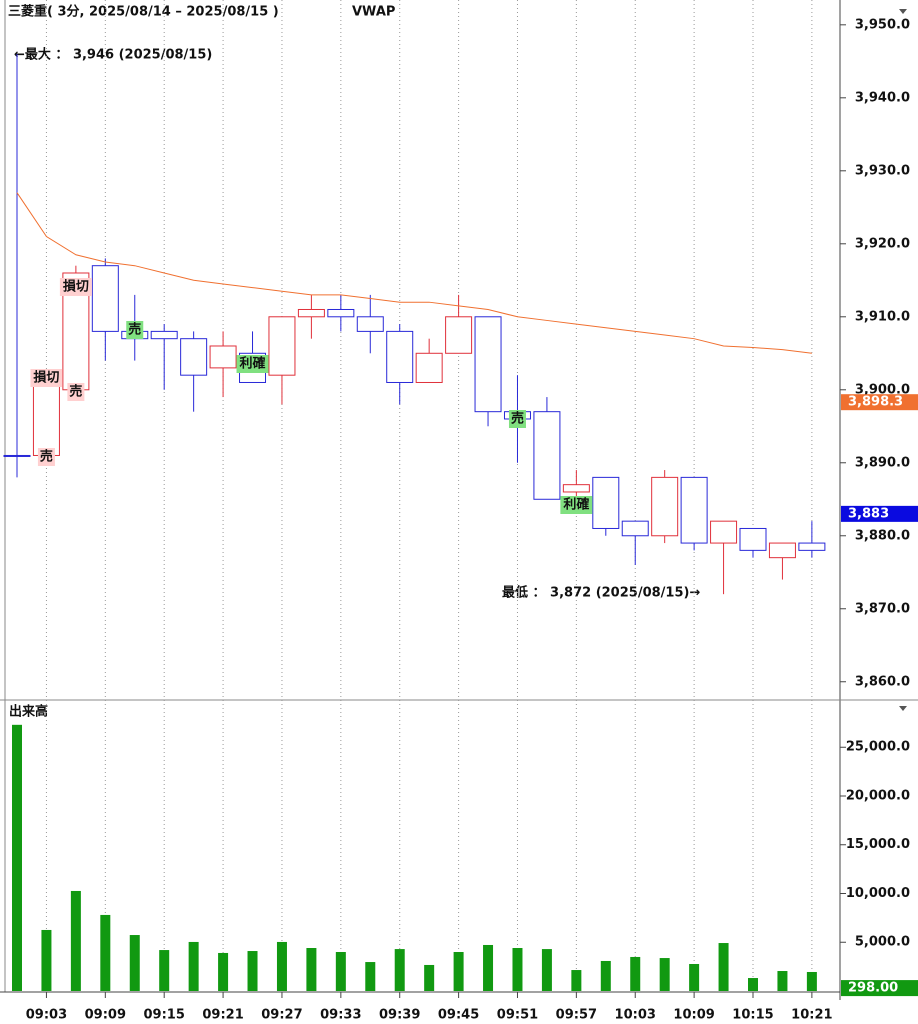 The width and height of the screenshot is (918, 1024). I want to click on y-tick-label: 3,860.0, so click(882, 681).